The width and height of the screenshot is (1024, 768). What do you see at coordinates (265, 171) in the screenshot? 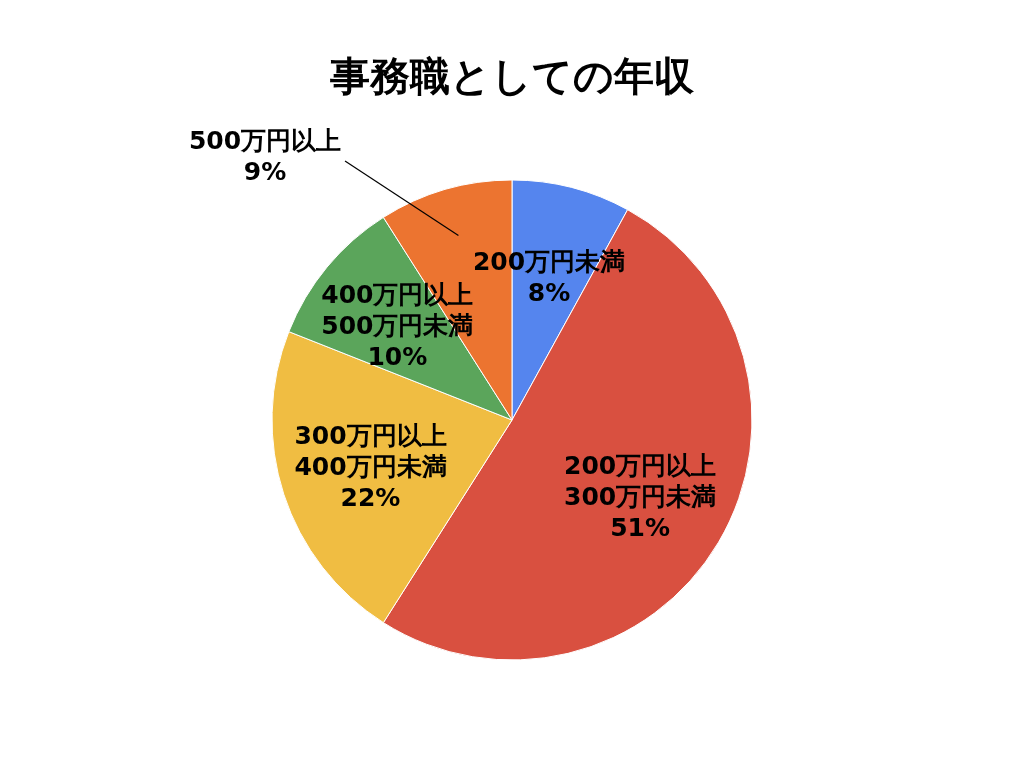
I see `data-label: 9%` at bounding box center [265, 171].